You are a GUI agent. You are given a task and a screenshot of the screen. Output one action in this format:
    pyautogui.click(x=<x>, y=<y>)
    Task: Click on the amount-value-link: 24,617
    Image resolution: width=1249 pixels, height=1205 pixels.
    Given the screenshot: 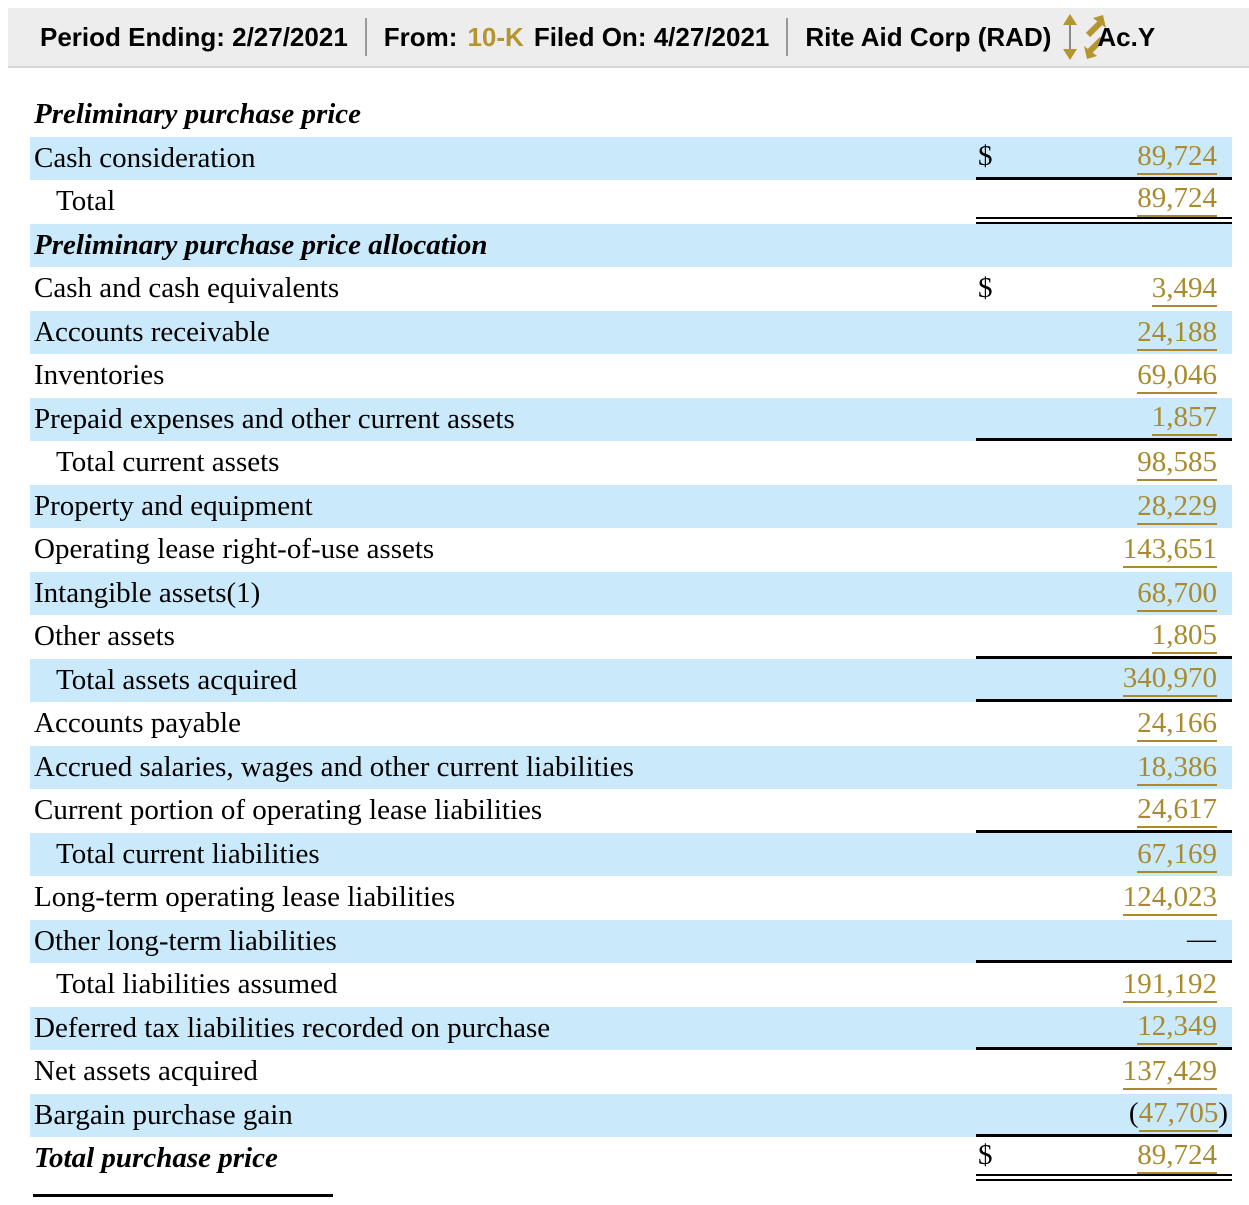 What is the action you would take?
    pyautogui.click(x=1177, y=810)
    